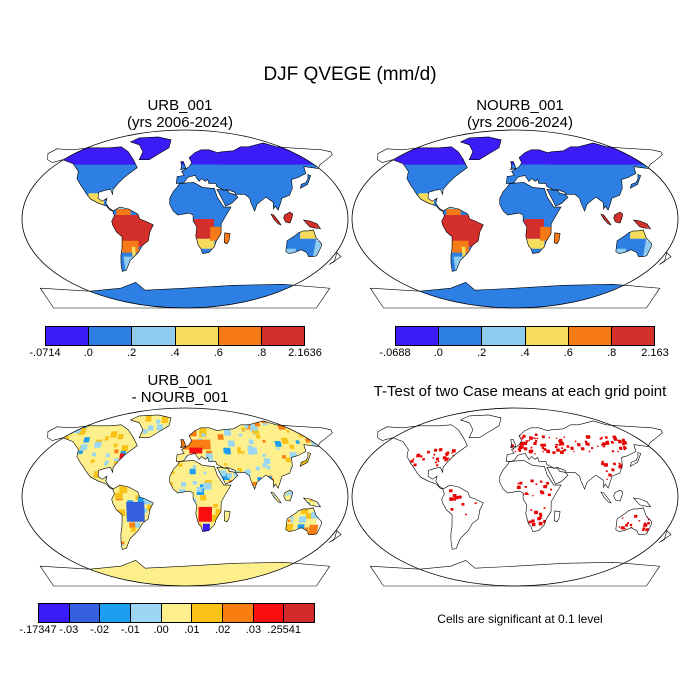 This screenshot has width=700, height=700. Describe the element at coordinates (130, 630) in the screenshot. I see `colorbar-tick-label: -.01` at that location.